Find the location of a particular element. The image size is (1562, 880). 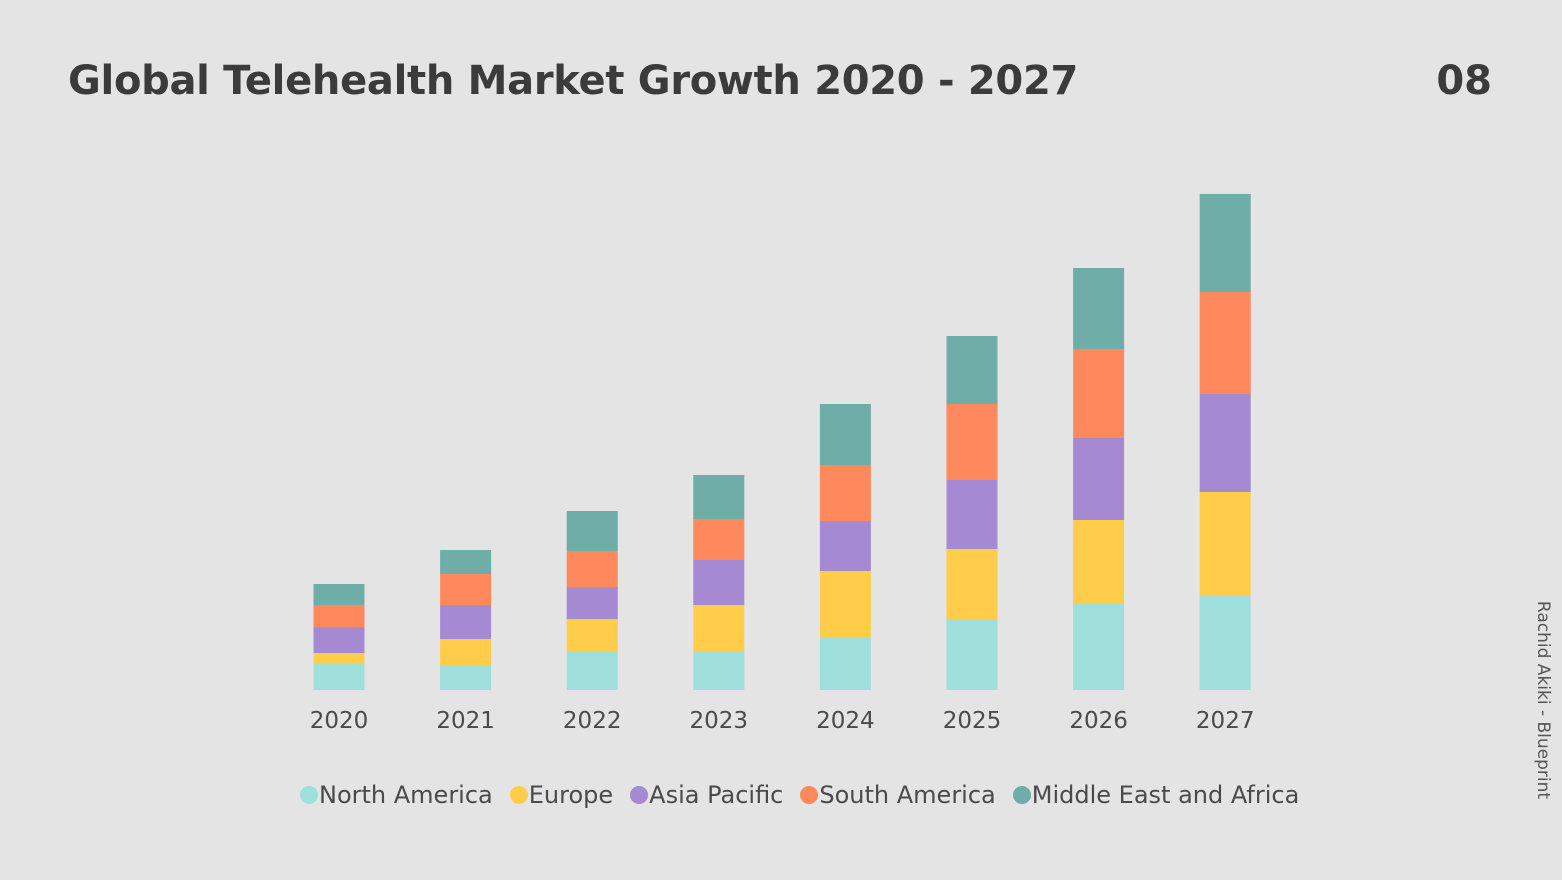

bar-2025-europe is located at coordinates (972, 584).